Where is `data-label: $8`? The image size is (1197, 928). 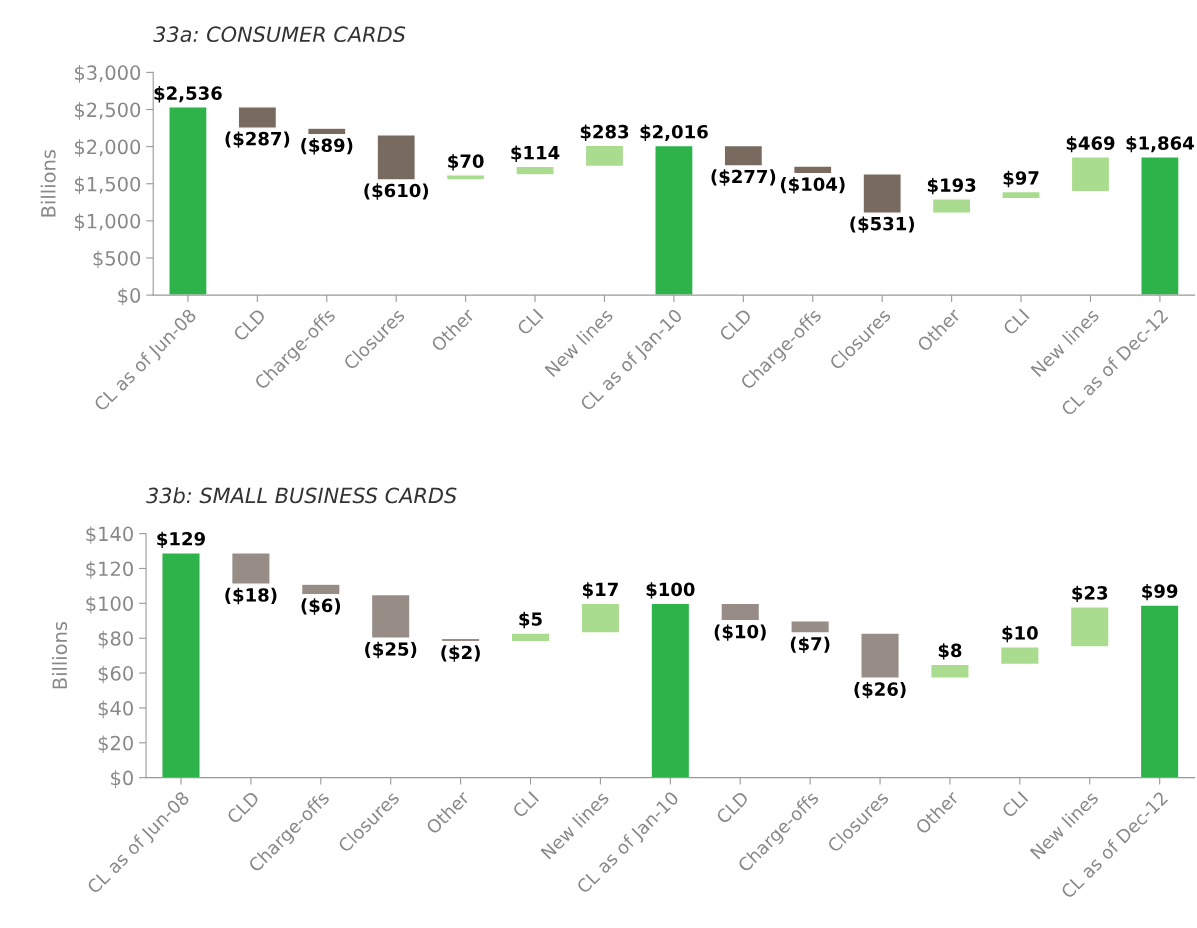 data-label: $8 is located at coordinates (950, 651).